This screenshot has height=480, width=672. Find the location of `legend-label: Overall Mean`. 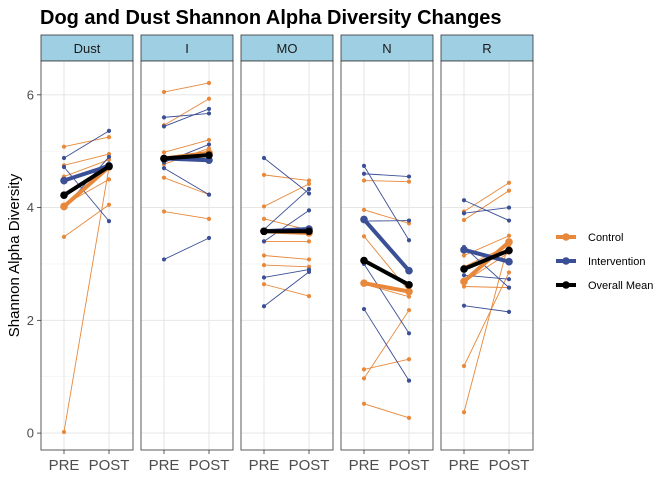

legend-label: Overall Mean is located at coordinates (620, 286).